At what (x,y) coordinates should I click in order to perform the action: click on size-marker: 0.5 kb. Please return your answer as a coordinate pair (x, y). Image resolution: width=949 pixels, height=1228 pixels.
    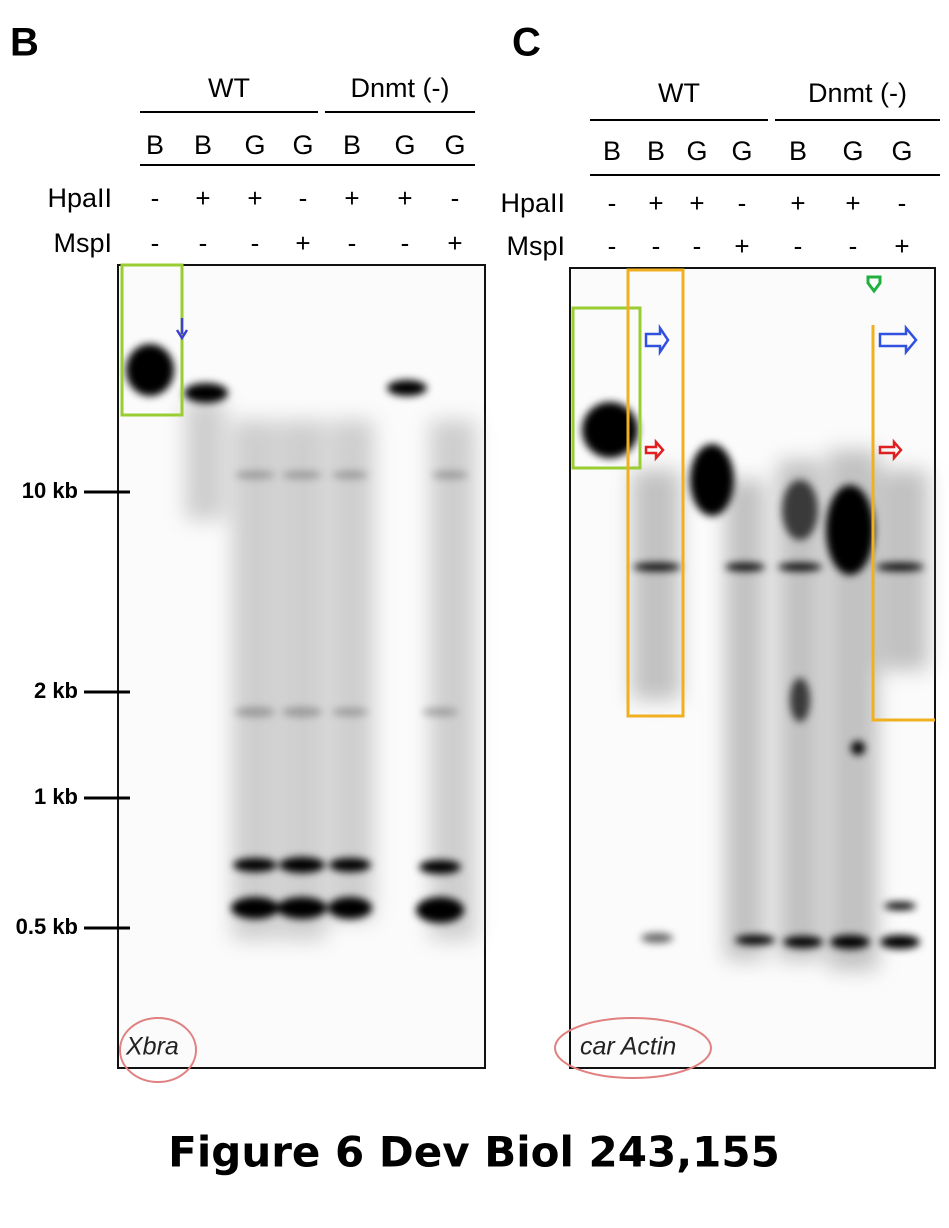
    Looking at the image, I should click on (47, 926).